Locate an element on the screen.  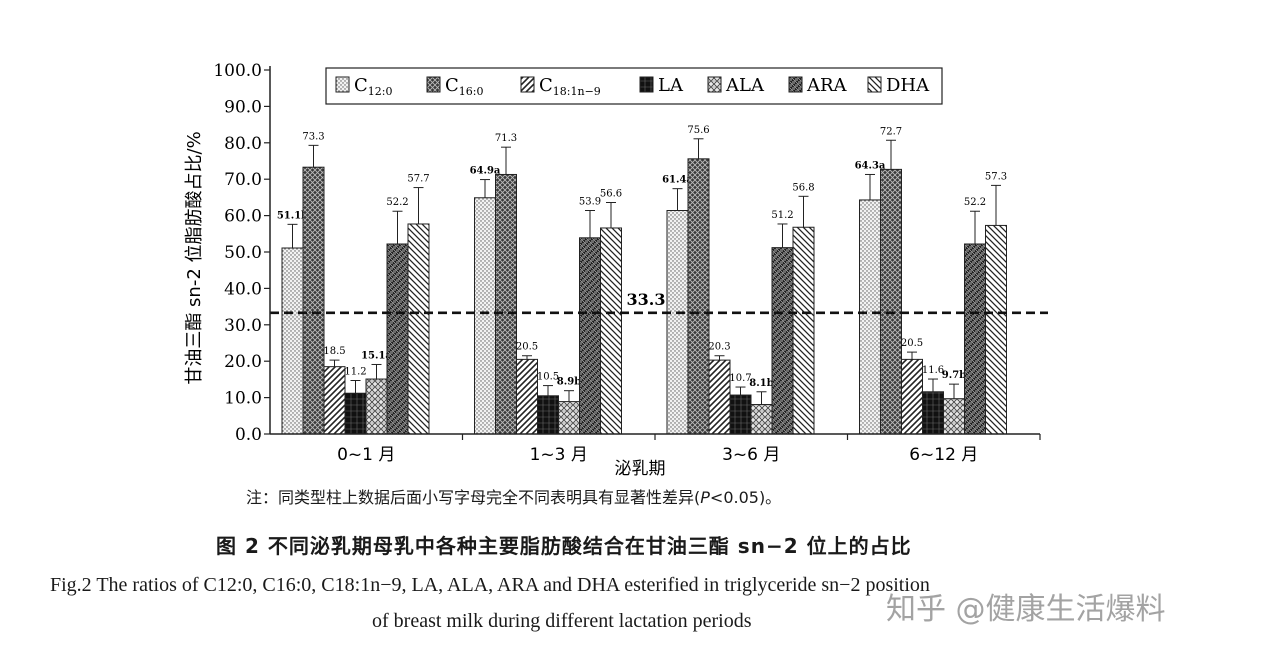
data-label: 75.6 is located at coordinates (698, 130).